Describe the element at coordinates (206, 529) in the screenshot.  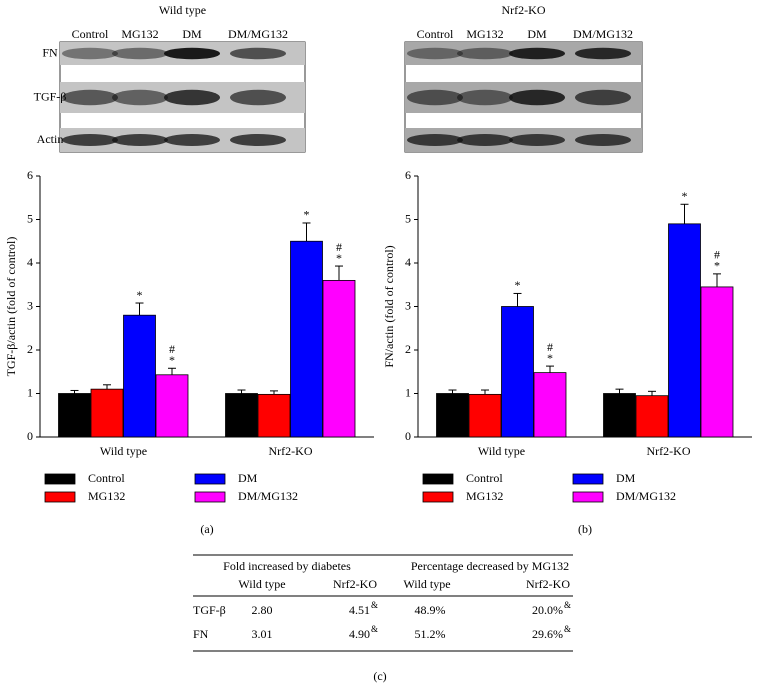
I see `panel-label: (a)` at that location.